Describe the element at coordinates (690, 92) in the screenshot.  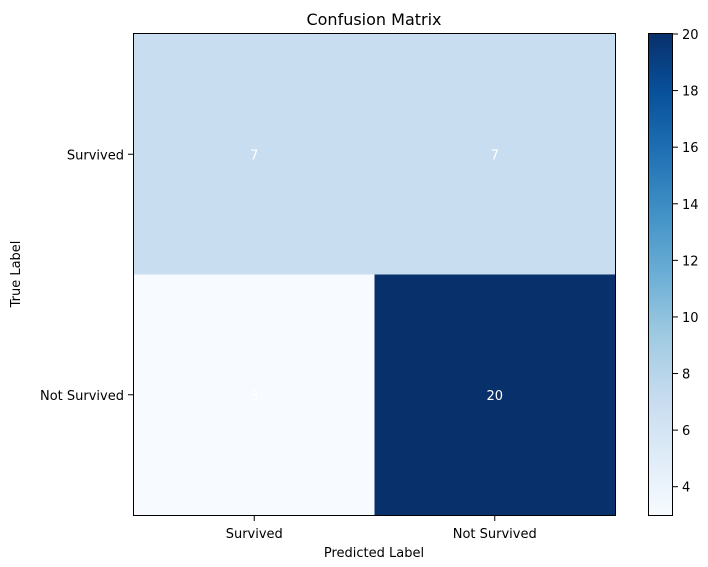
I see `colorbar-tick-label: 18` at that location.